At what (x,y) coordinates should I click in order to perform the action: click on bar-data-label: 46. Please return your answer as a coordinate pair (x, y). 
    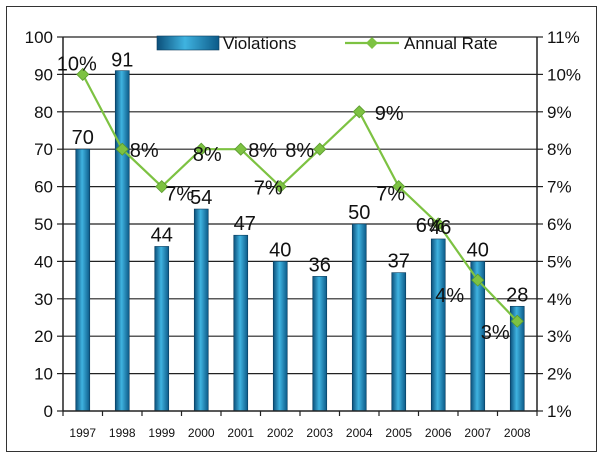
    Looking at the image, I should click on (440, 228).